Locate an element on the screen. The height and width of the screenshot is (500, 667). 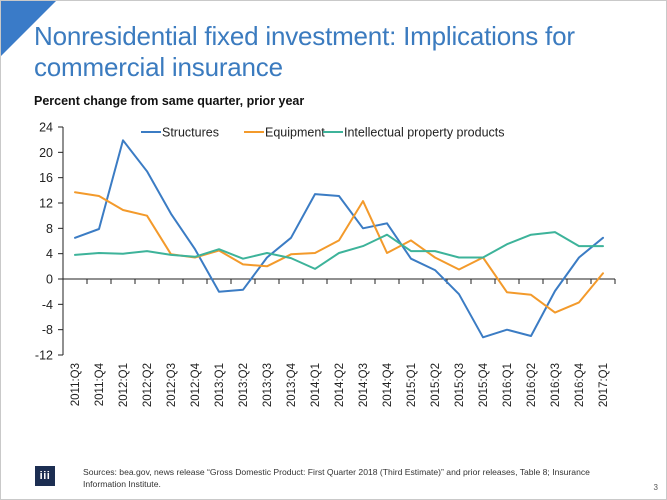
x-tick-label: 2013:Q1 is located at coordinates (220, 385).